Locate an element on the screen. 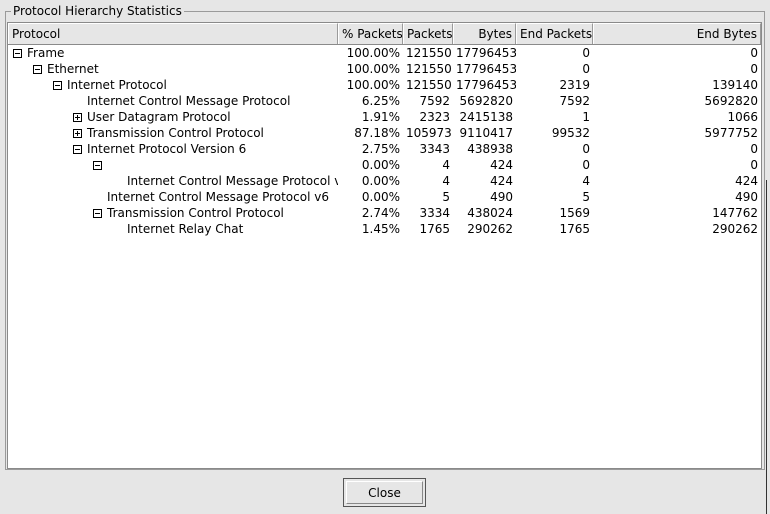 The height and width of the screenshot is (514, 770). end-bytes-cell: 290262 is located at coordinates (735, 229).